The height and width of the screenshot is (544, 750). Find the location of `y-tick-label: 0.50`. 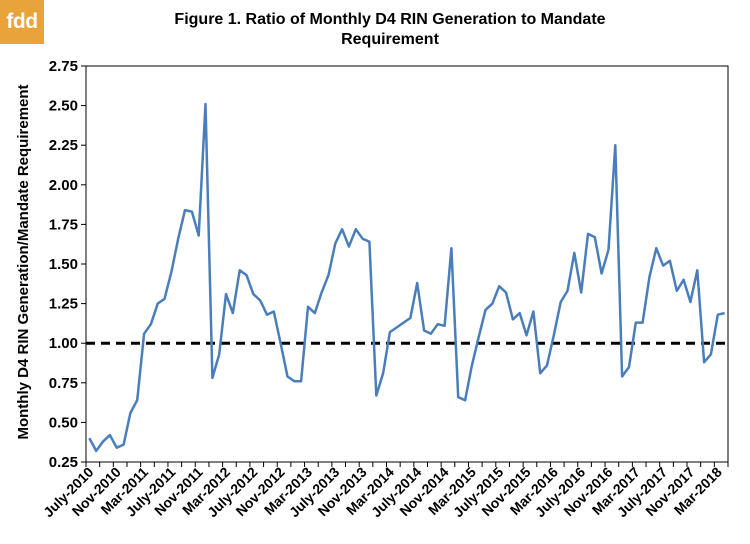

y-tick-label: 0.50 is located at coordinates (63, 422).